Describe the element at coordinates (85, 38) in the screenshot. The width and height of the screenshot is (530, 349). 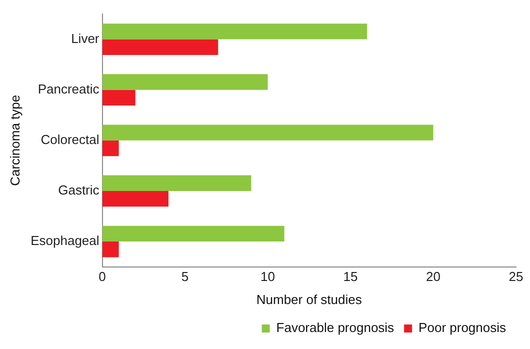
I see `y-tick-label: Liver` at that location.